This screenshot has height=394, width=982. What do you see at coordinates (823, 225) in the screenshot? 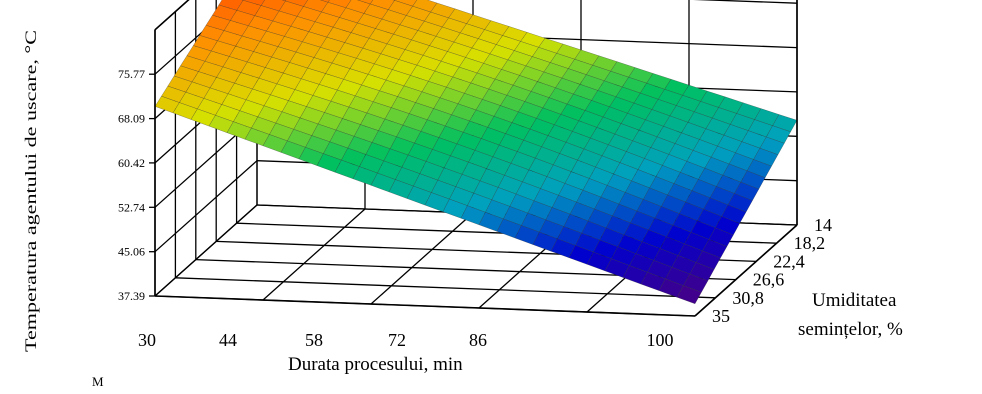
I see `y-tick-label: 14` at bounding box center [823, 225].